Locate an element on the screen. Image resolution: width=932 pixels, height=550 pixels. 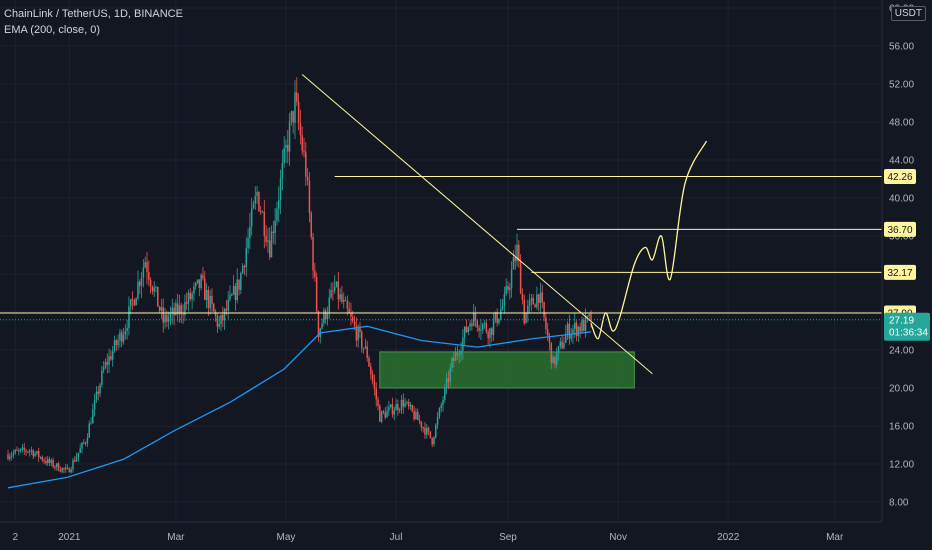
price-scale-panel is located at coordinates (907, 261).